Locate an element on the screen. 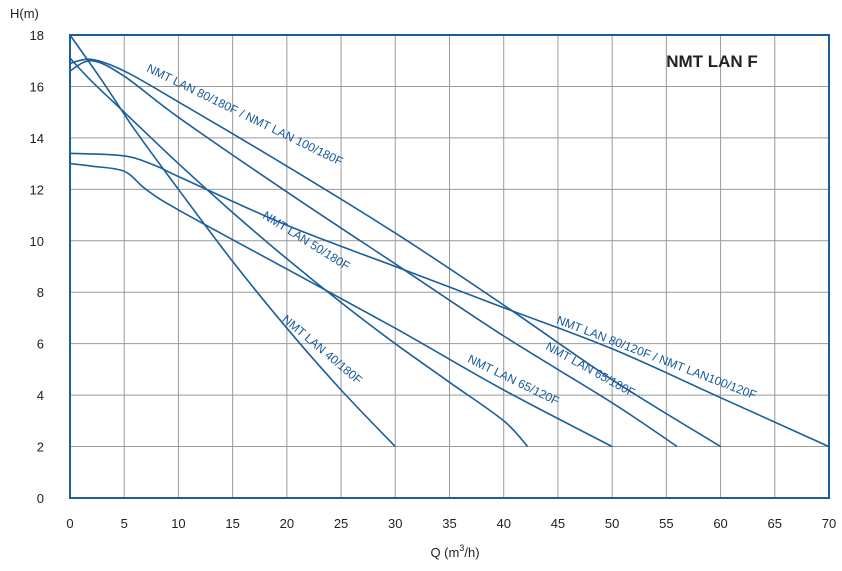  y-tick-label-6: 12 is located at coordinates (37, 189).